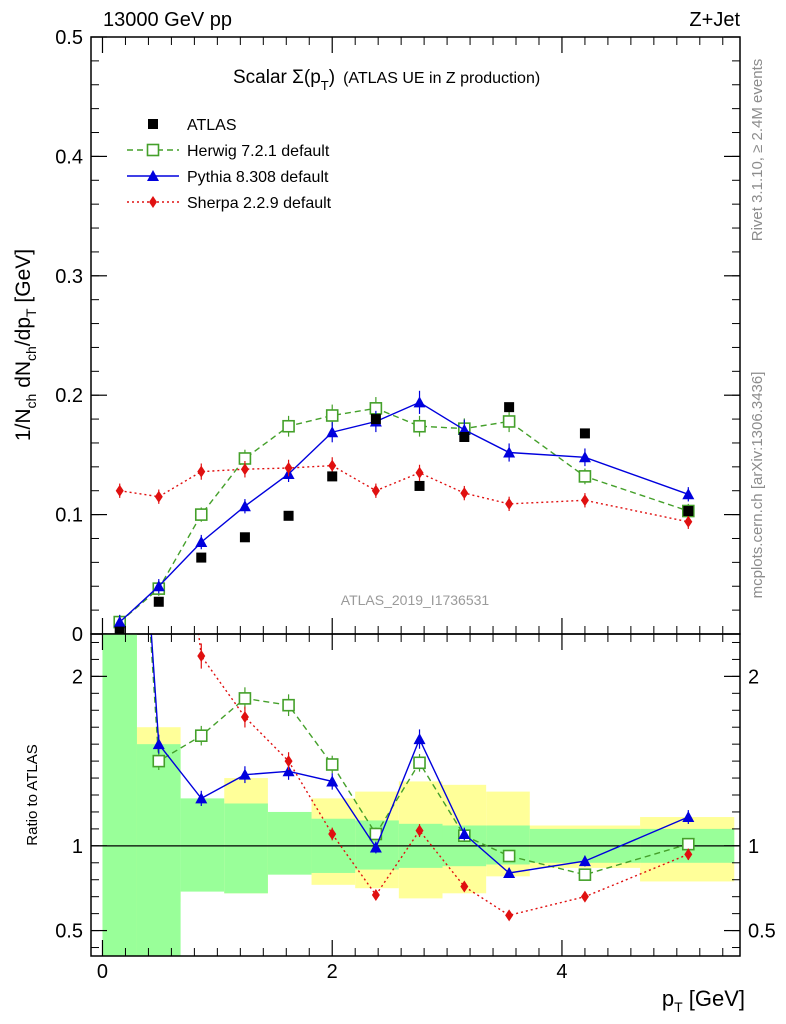 The width and height of the screenshot is (786, 1024). I want to click on rivet-version-label: Rivet 3.1.10, ≥ 2.4M events, so click(757, 150).